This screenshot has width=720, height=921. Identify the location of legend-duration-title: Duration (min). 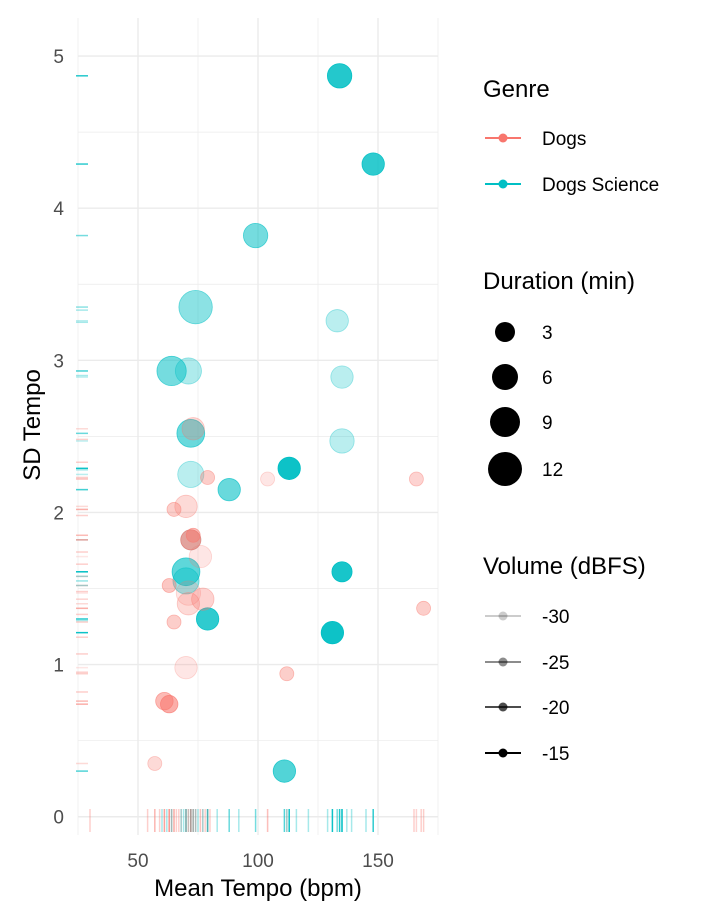
(559, 281).